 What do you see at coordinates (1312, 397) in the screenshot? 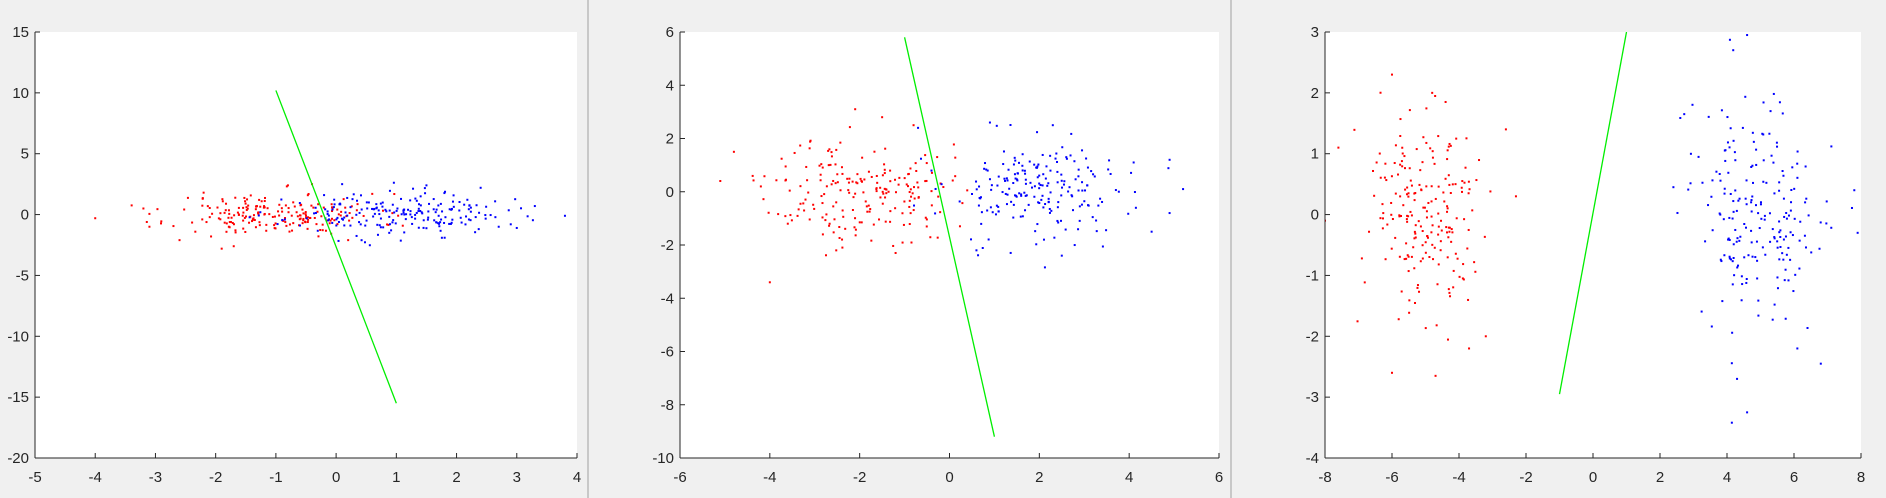
I see `y-tick-label: -3` at bounding box center [1312, 397].